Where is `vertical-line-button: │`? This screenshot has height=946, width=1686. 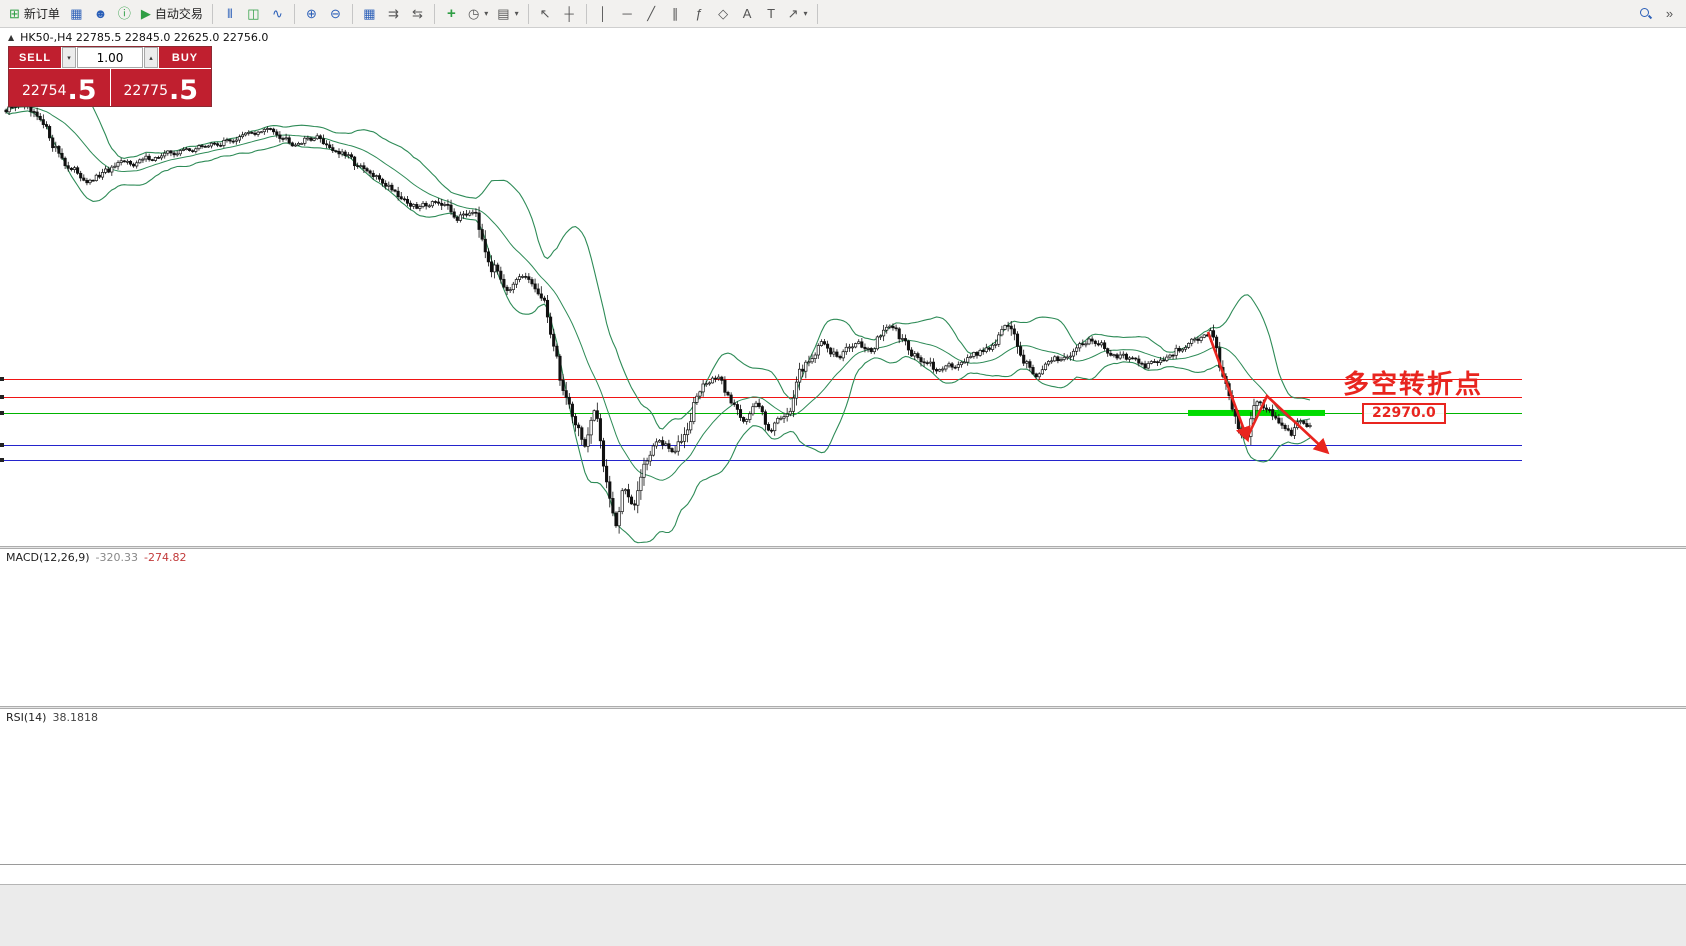 vertical-line-button: │ is located at coordinates (603, 14).